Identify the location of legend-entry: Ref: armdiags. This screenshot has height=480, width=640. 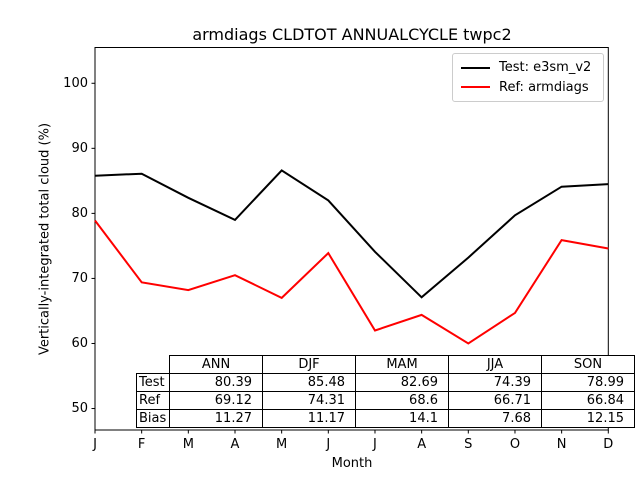
(528, 88).